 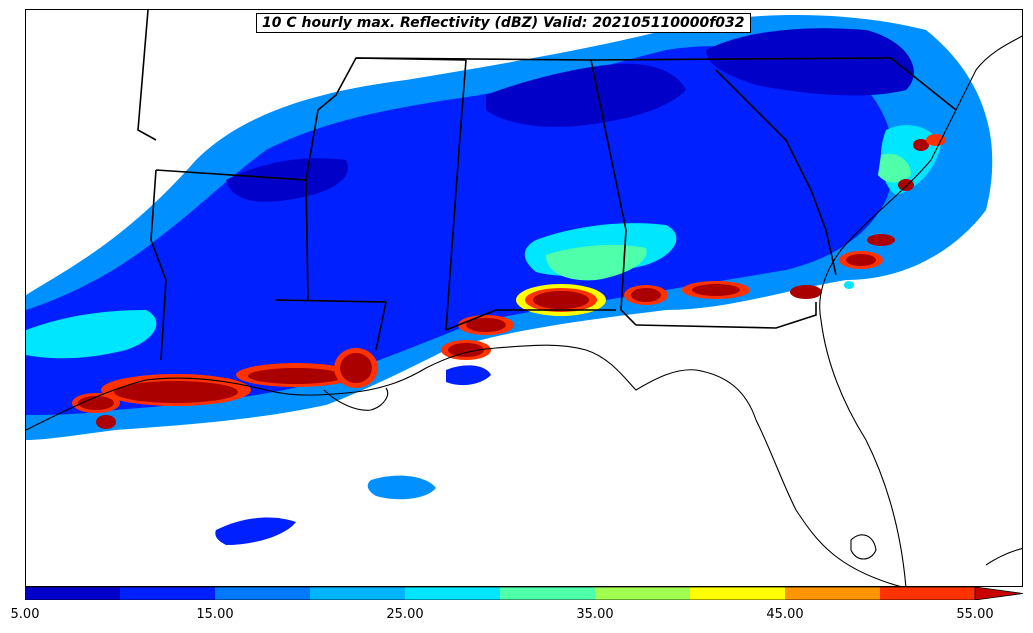 I want to click on colorbar-tick-label: 25.00, so click(x=405, y=614).